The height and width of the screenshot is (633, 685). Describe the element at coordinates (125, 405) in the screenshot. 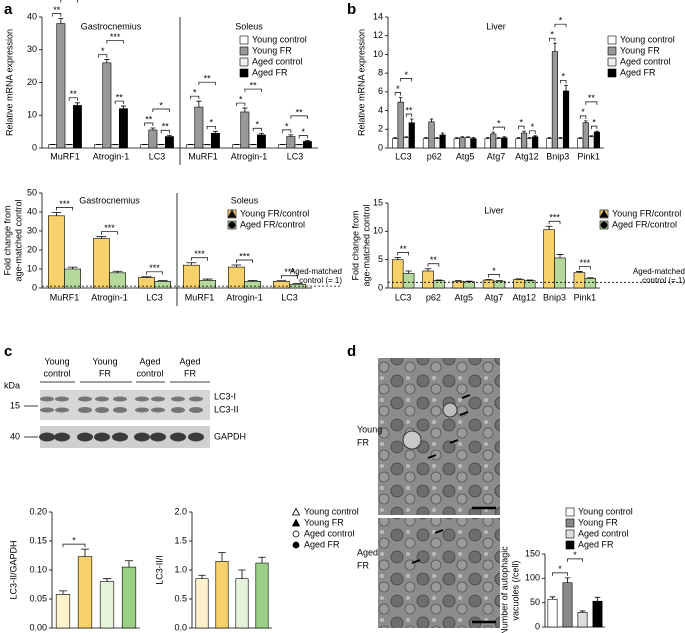

I see `blot-strip` at that location.